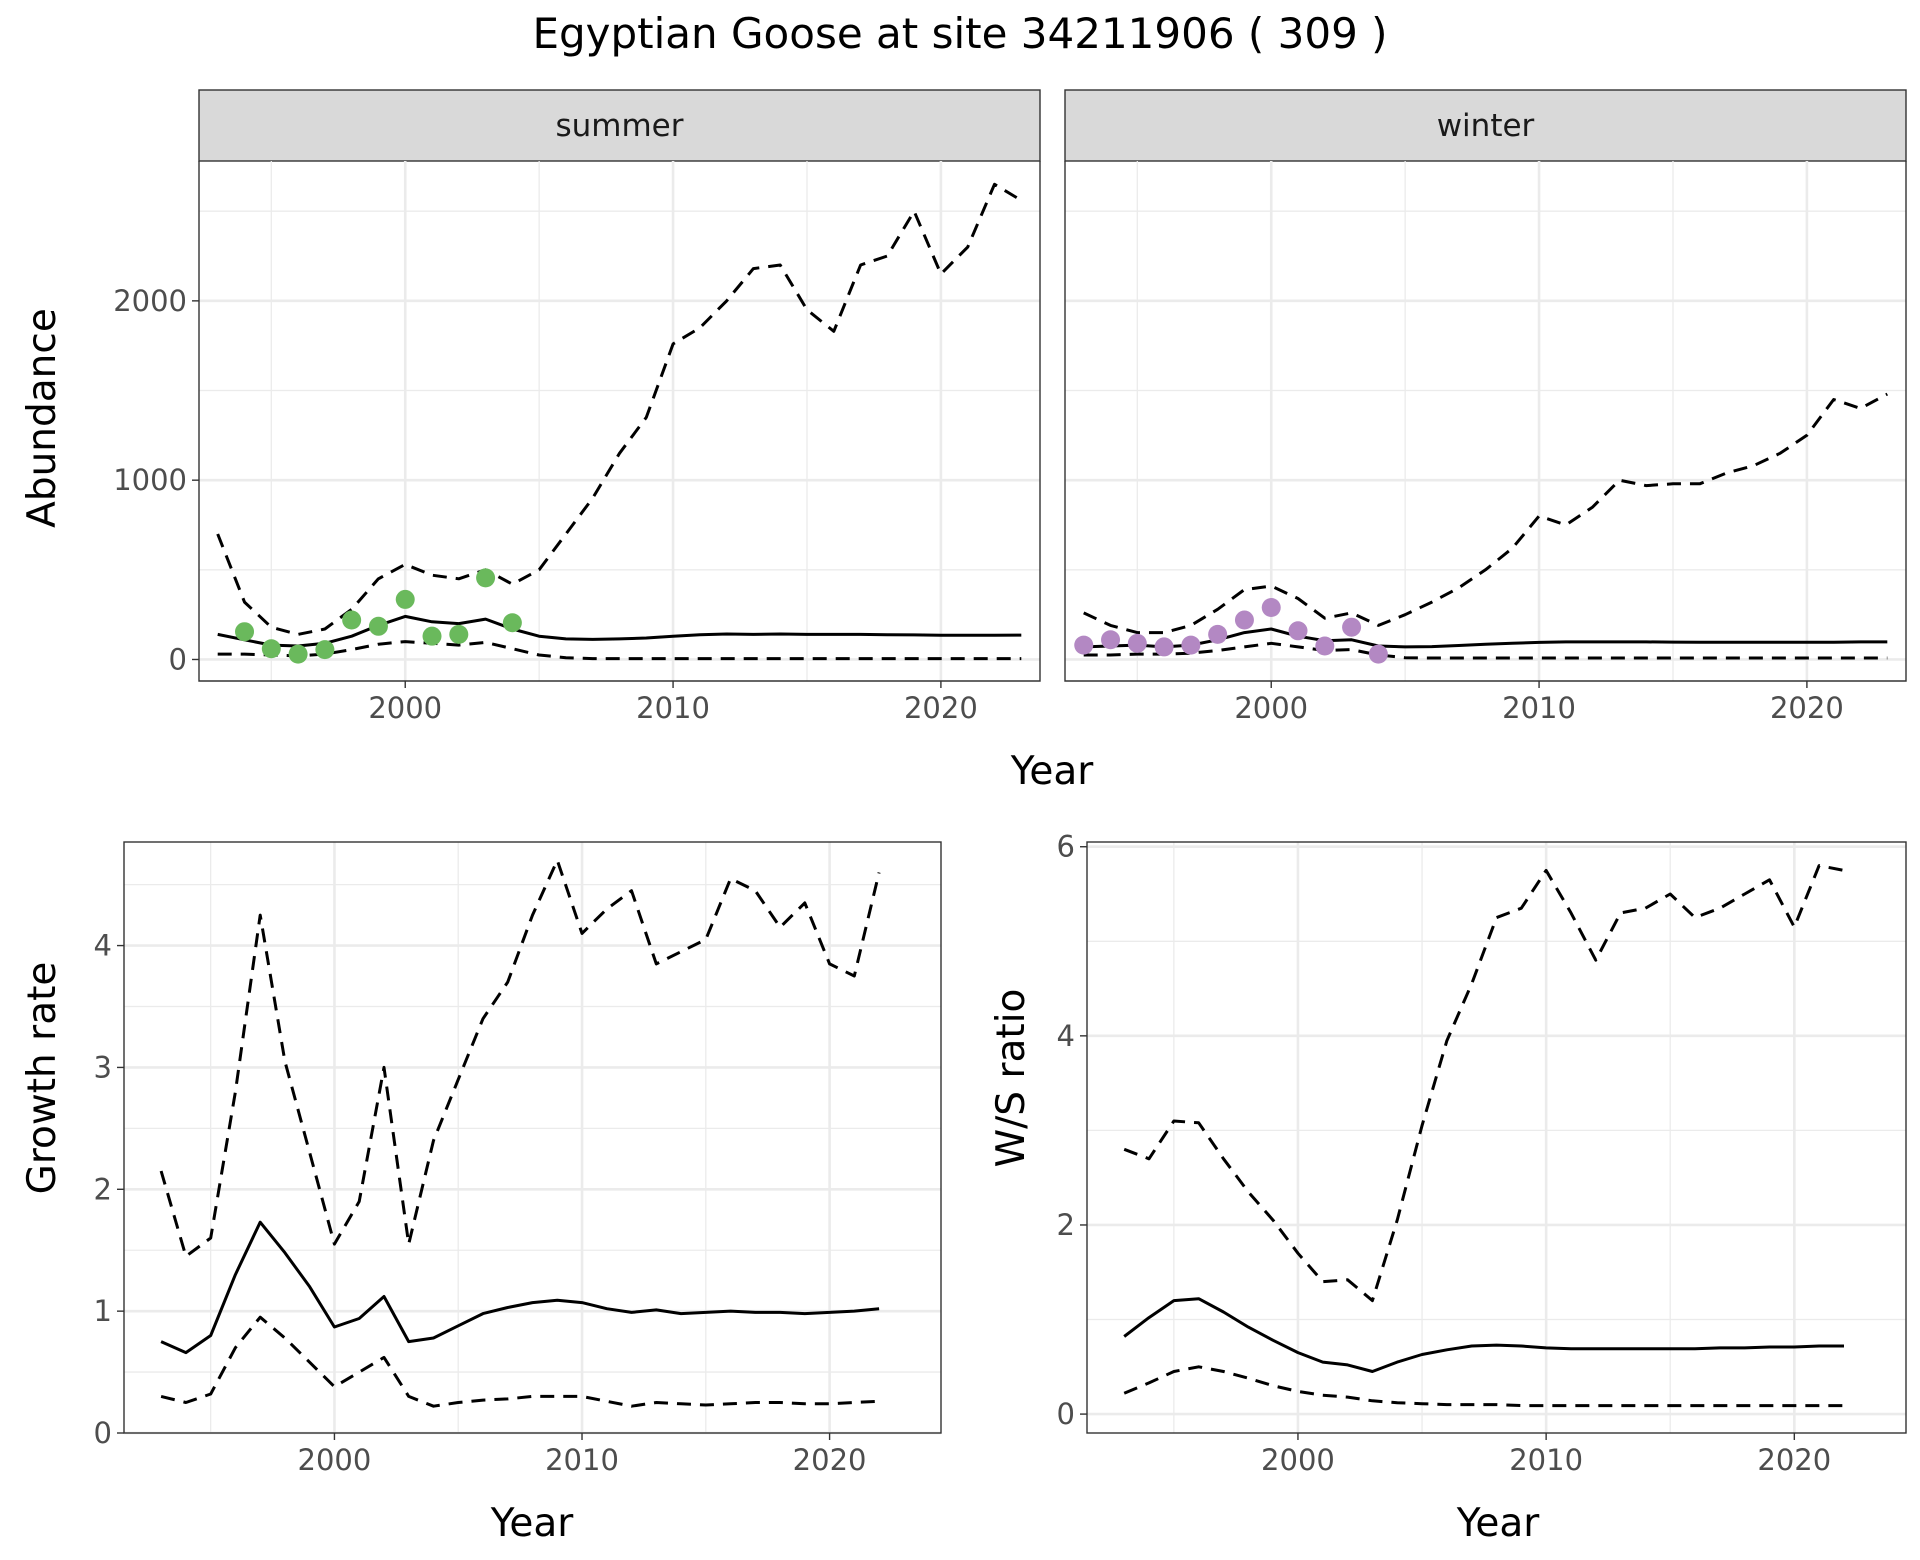 This screenshot has height=1560, width=1920. What do you see at coordinates (619, 409) in the screenshot?
I see `summer-upper-line` at bounding box center [619, 409].